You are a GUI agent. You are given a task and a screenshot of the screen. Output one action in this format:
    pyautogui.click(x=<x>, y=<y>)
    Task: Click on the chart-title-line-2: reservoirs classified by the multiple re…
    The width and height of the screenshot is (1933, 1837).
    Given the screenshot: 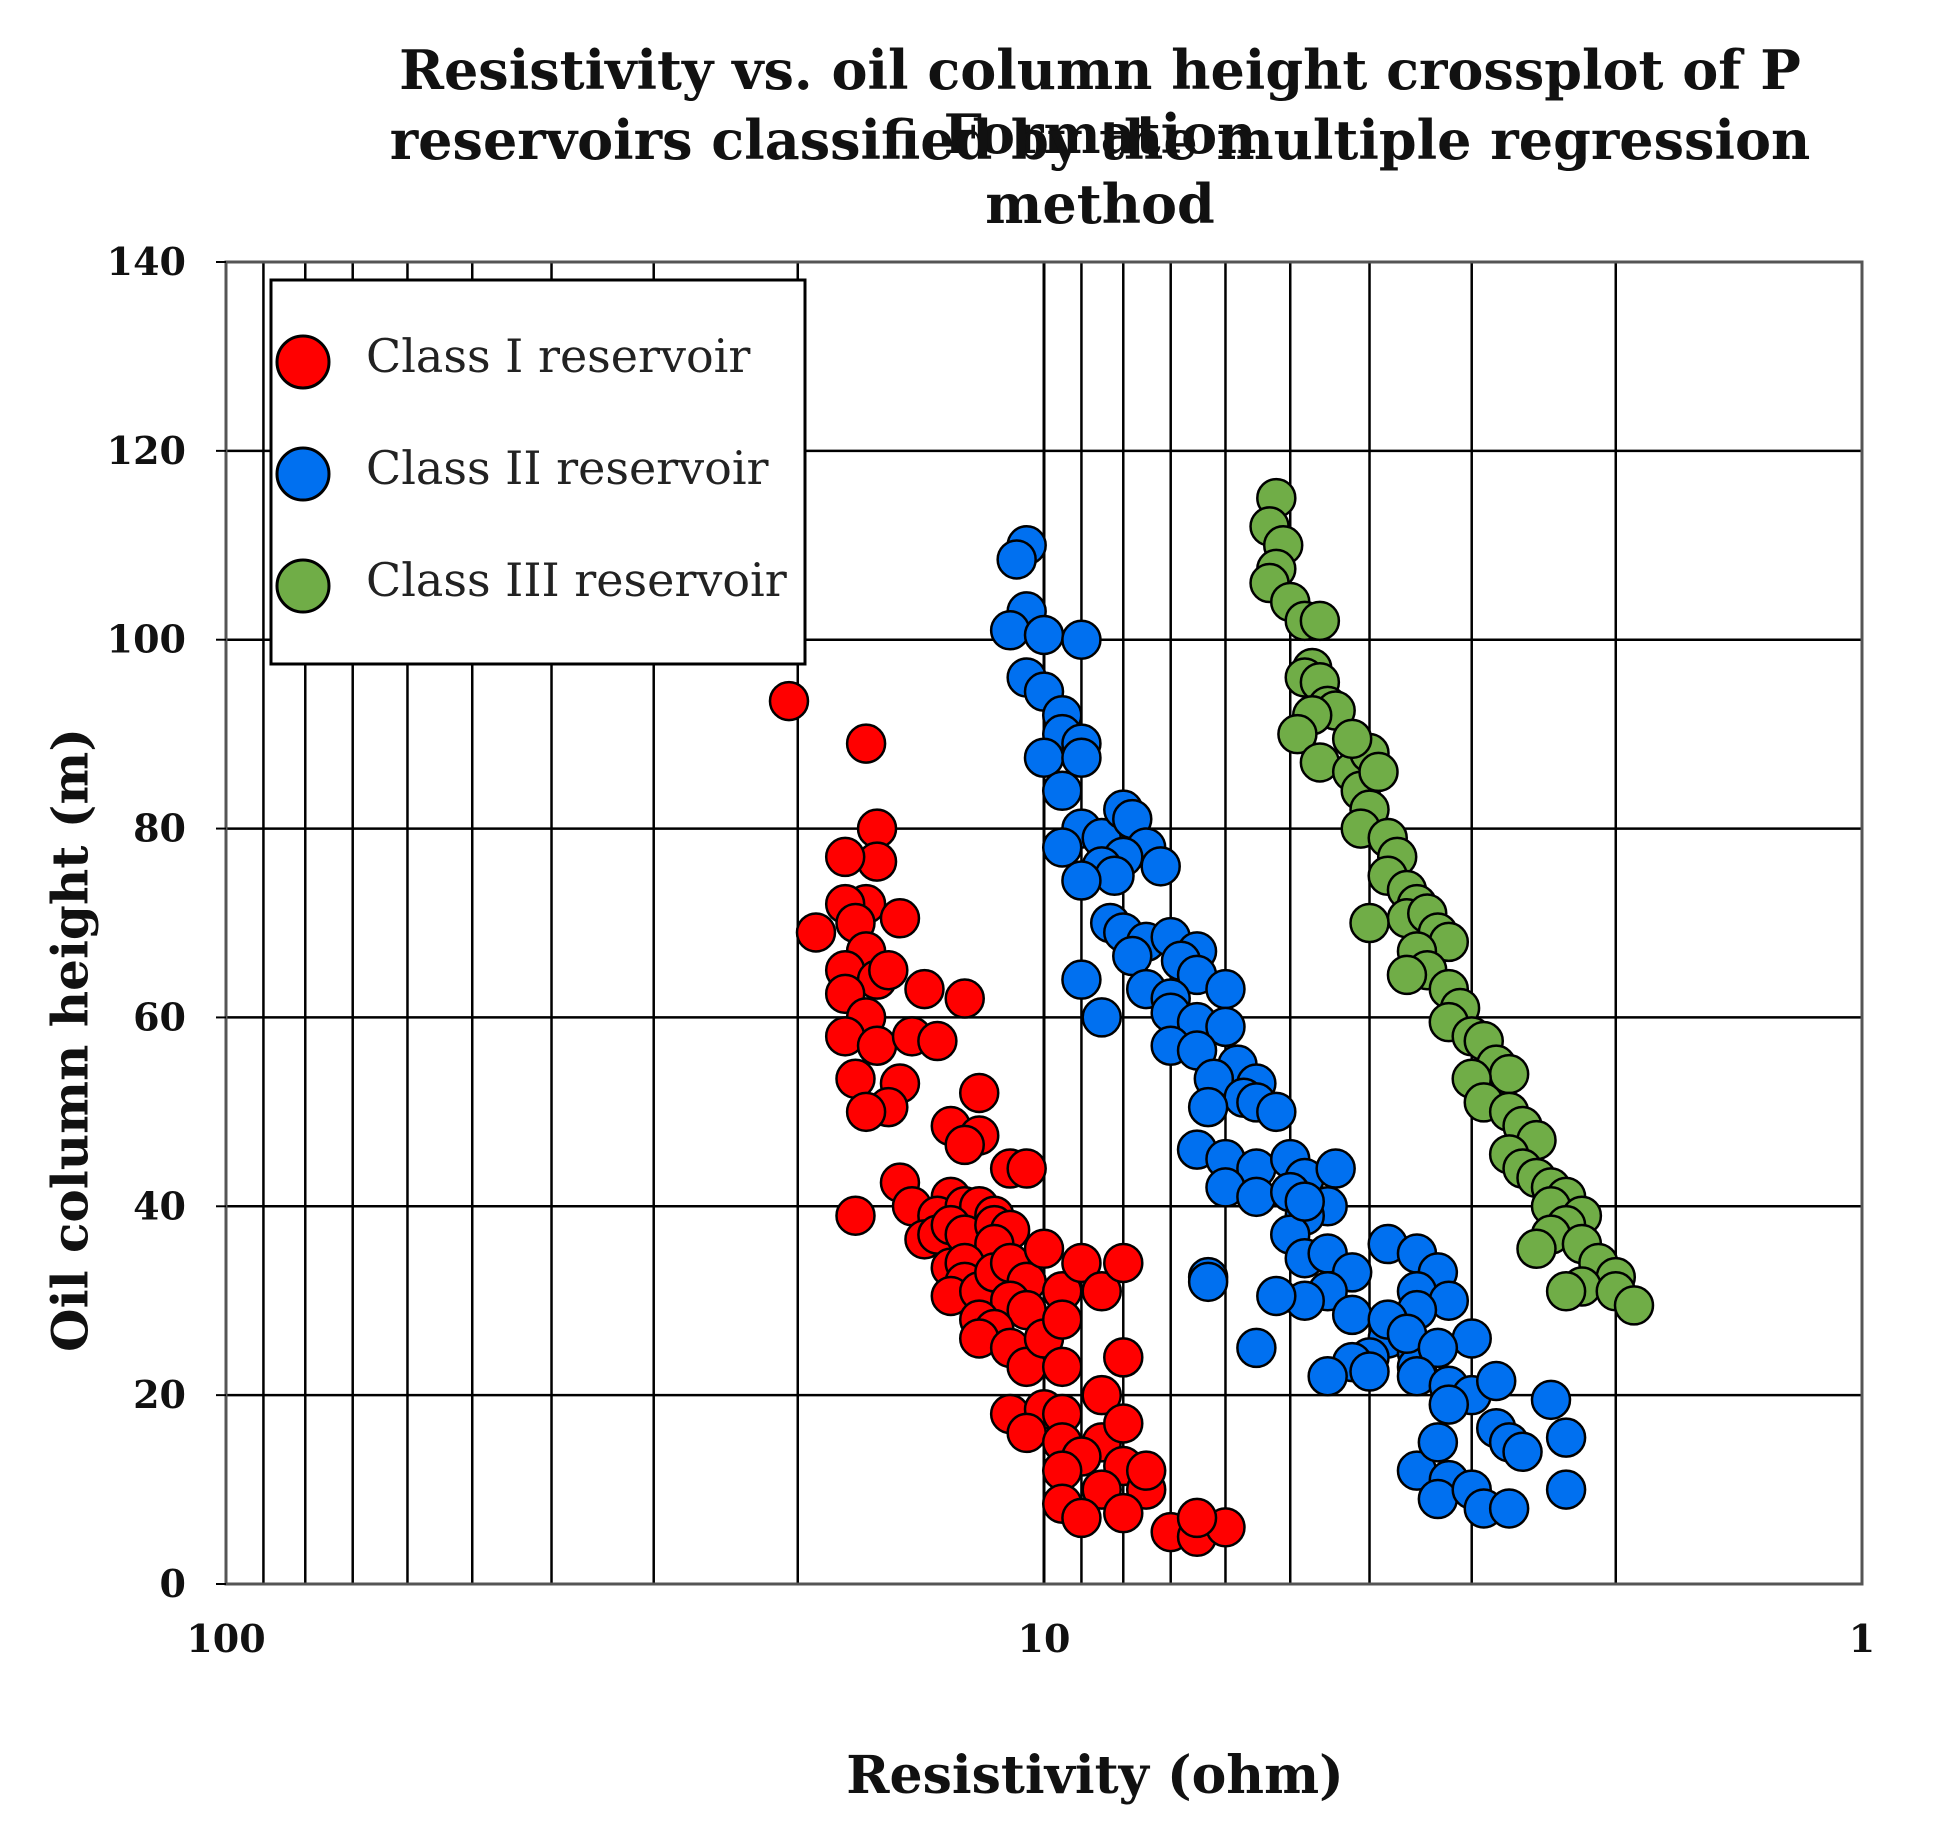 What is the action you would take?
    pyautogui.click(x=1100, y=172)
    